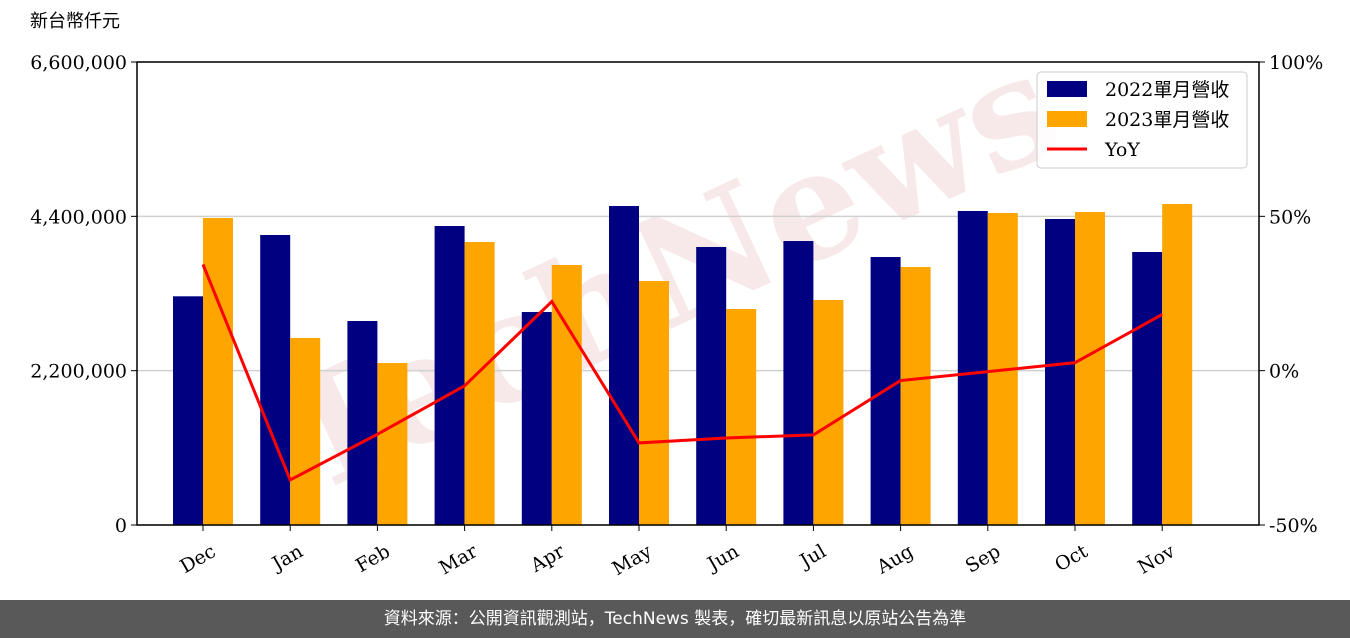 This screenshot has width=1350, height=638. I want to click on y2-tick-label: 50%, so click(1290, 217).